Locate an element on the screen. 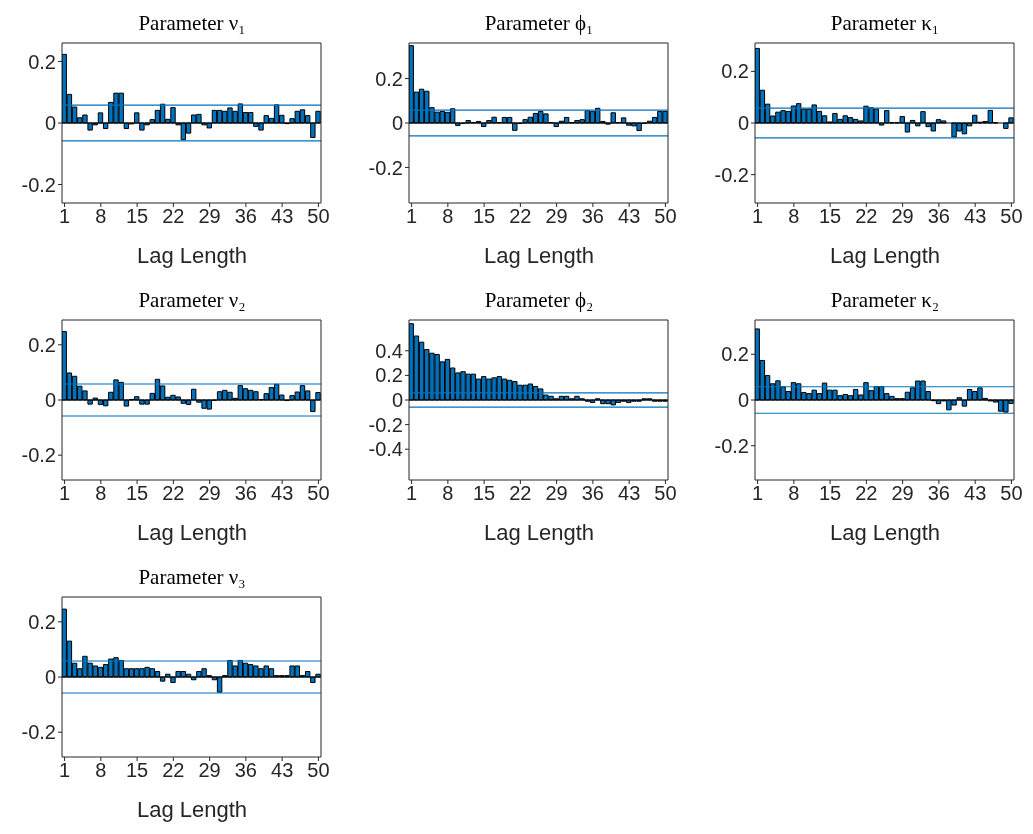  chart-title: Parameter ν₂ is located at coordinates (192, 300).